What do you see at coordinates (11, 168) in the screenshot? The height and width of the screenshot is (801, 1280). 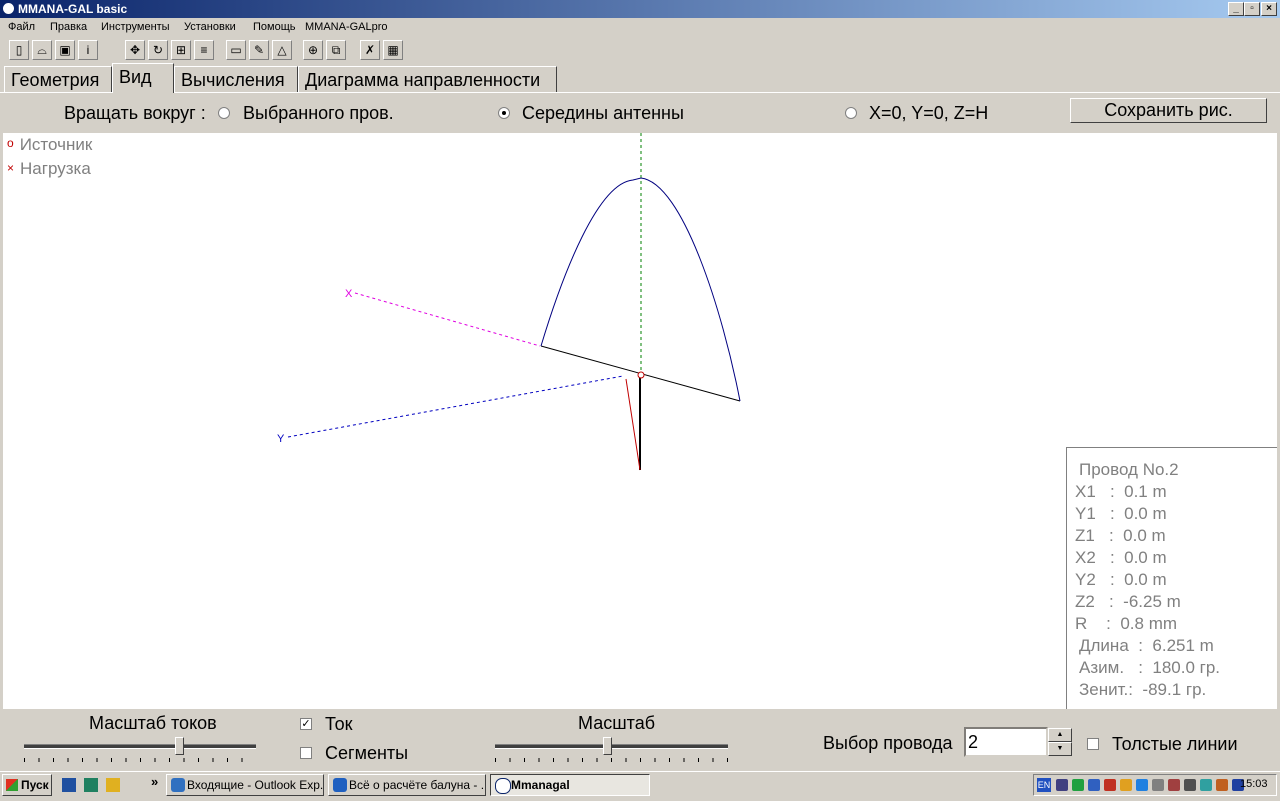 I see `load-legend-icon: ×` at bounding box center [11, 168].